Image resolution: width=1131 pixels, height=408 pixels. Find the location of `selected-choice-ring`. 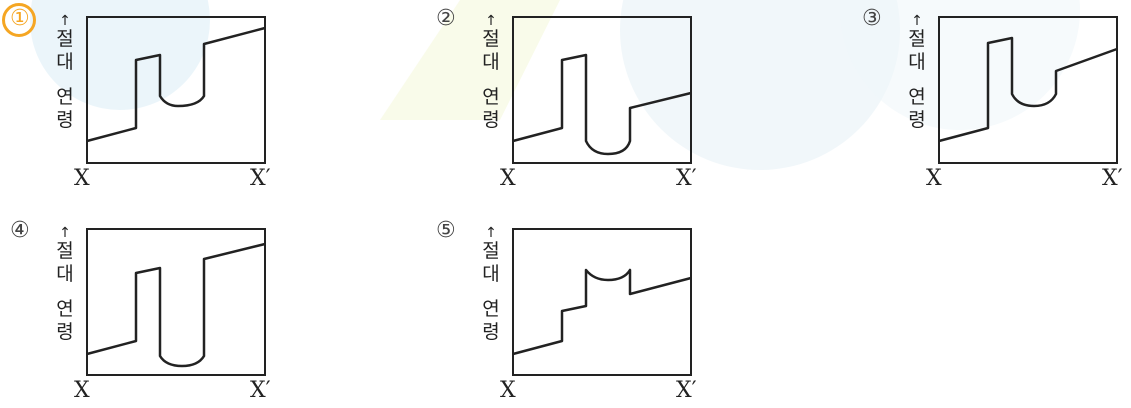

selected-choice-ring is located at coordinates (19, 20).